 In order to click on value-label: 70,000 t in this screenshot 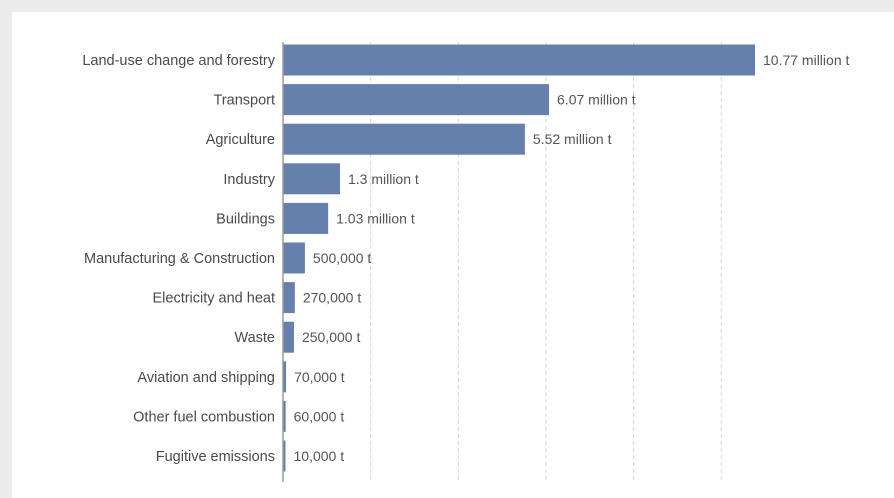, I will do `click(319, 377)`.